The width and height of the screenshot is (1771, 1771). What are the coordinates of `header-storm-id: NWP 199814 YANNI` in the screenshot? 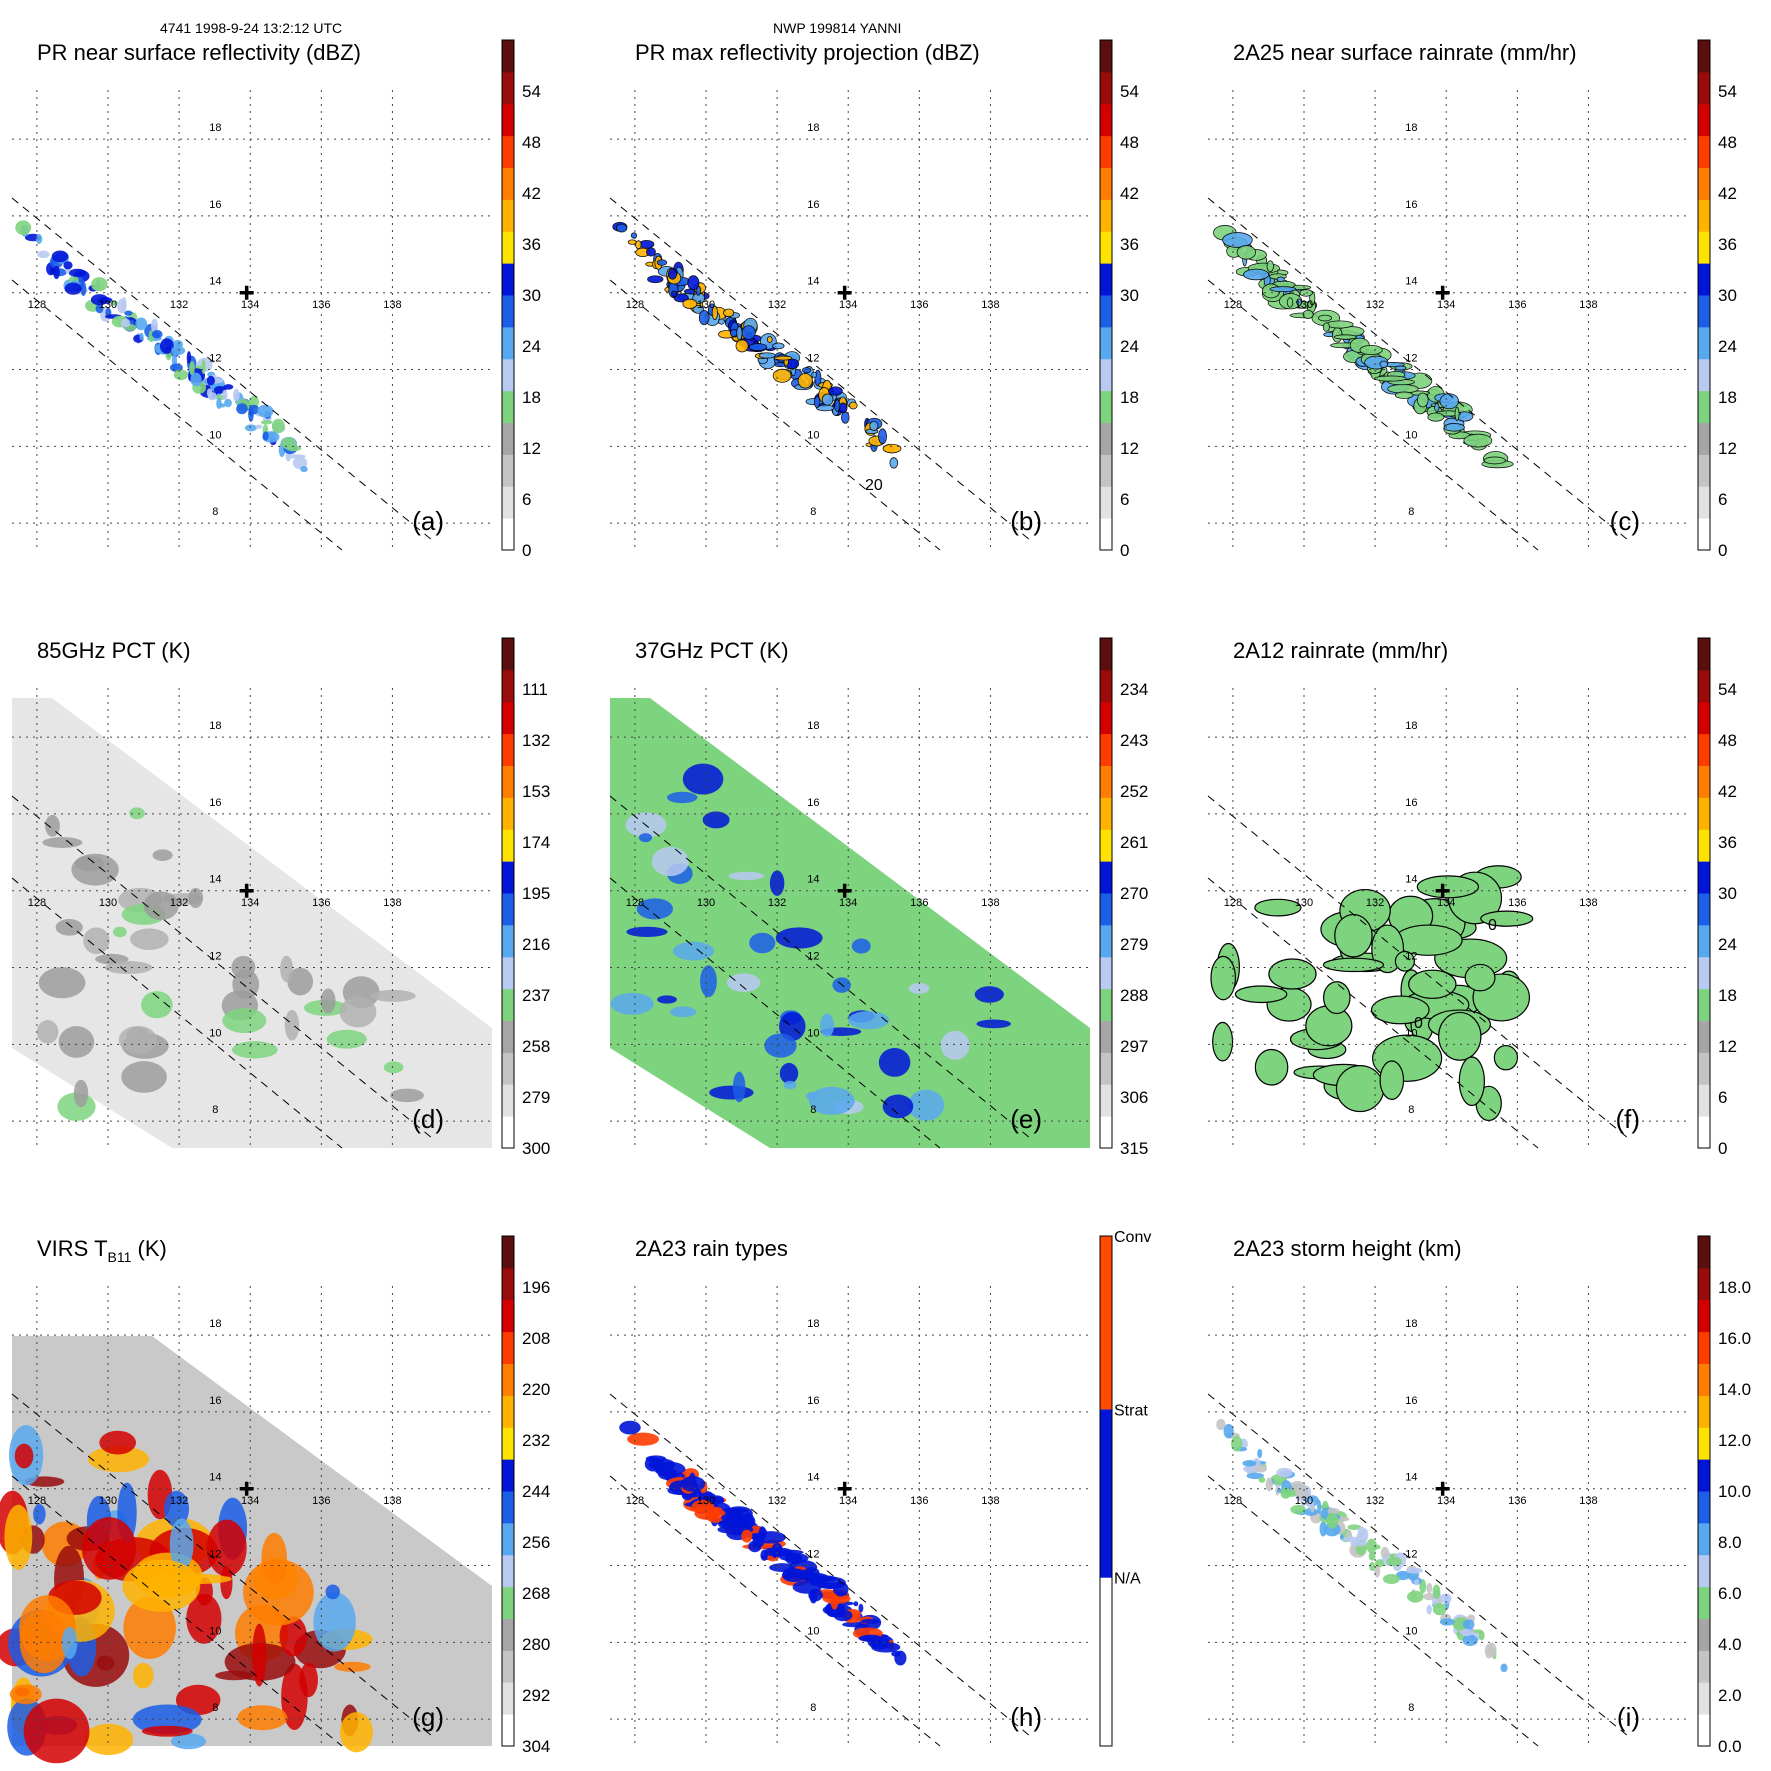 It's located at (837, 28).